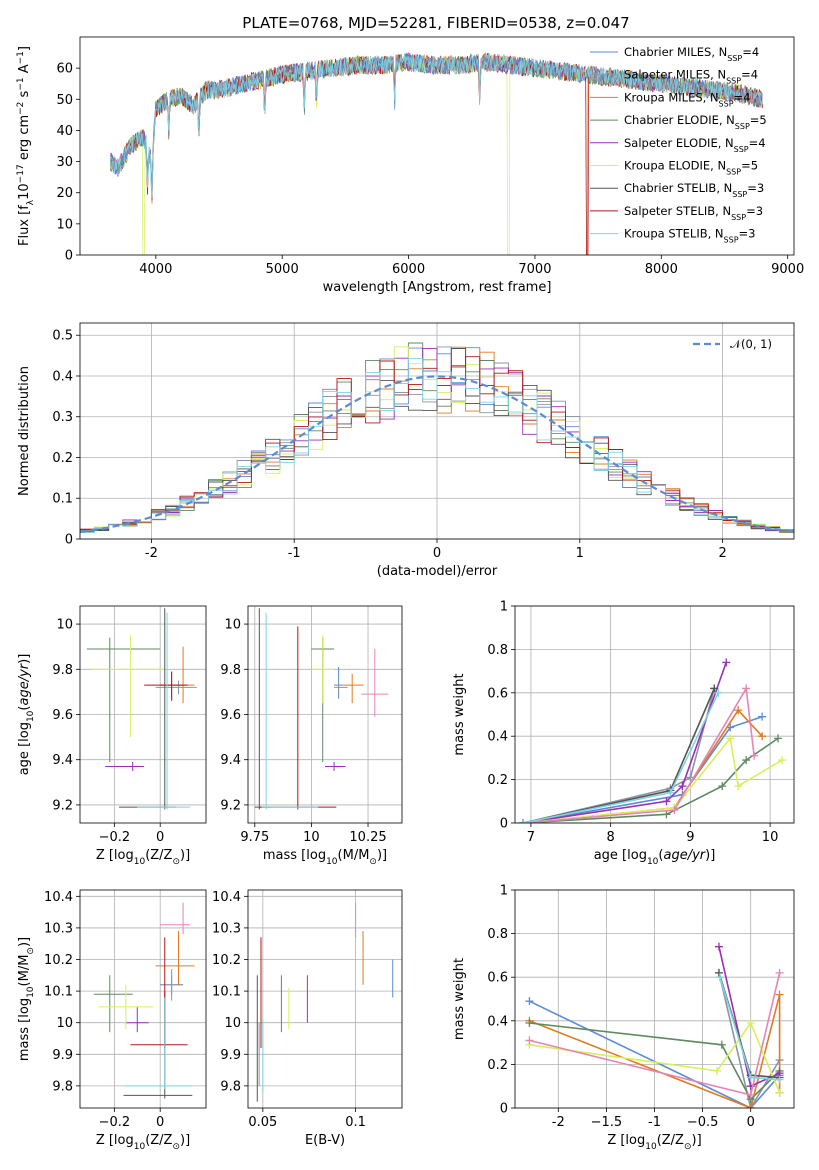 The image size is (819, 1170). What do you see at coordinates (671, 97) in the screenshot?
I see `label-part: Kroupa MILES, N` at bounding box center [671, 97].